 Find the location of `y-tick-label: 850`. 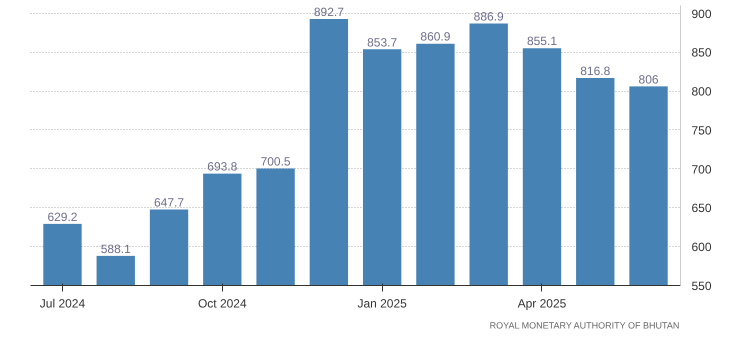

y-tick-label: 850 is located at coordinates (702, 53).